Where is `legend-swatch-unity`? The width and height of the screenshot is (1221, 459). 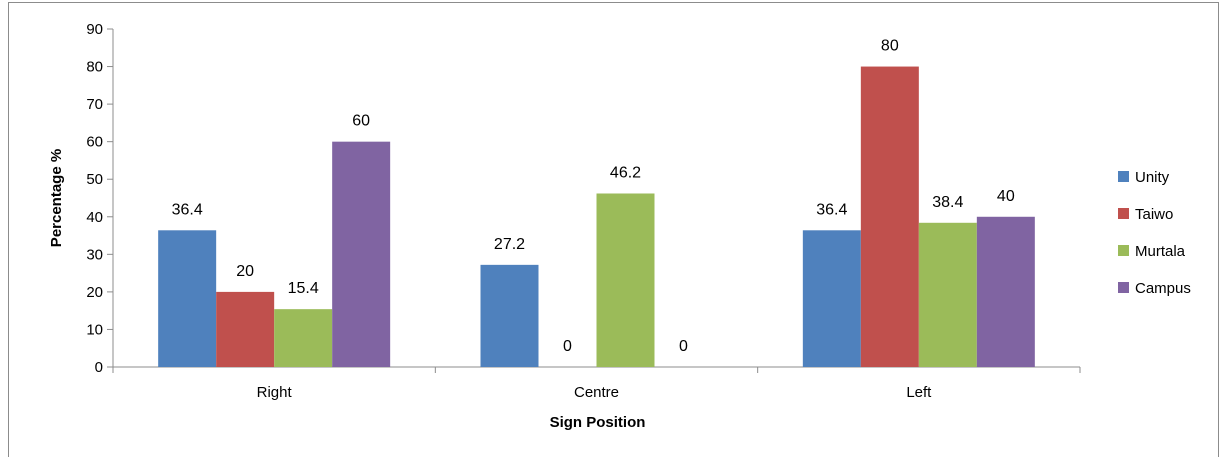 legend-swatch-unity is located at coordinates (1123, 176).